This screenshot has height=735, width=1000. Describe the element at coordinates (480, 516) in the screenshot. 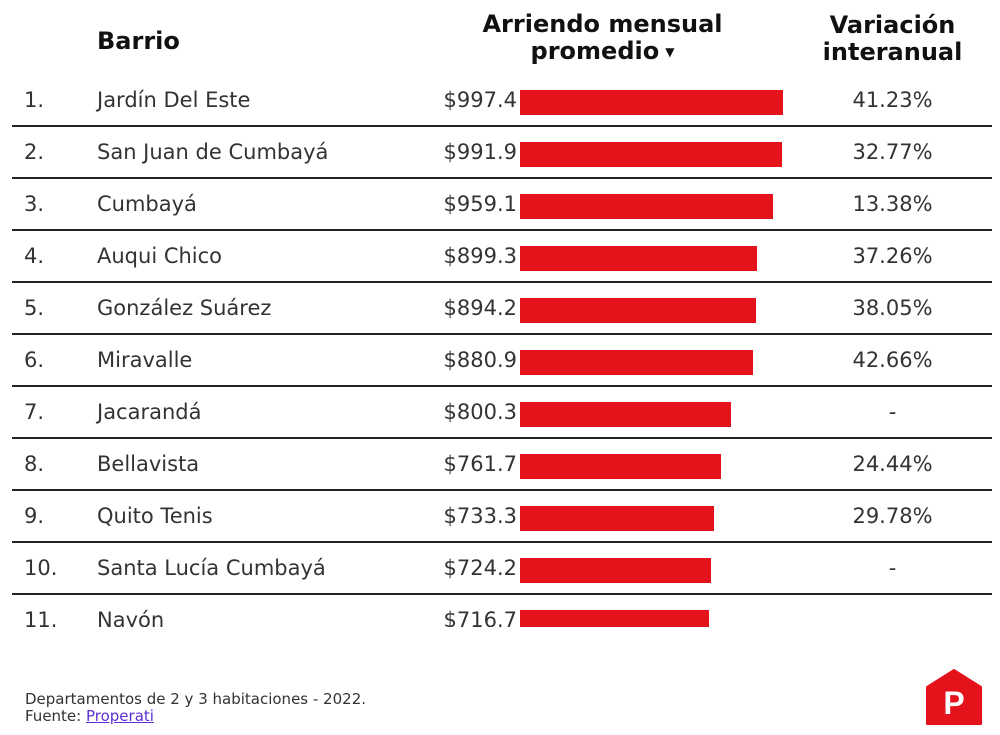

I see `row-price-label: $733.3` at that location.